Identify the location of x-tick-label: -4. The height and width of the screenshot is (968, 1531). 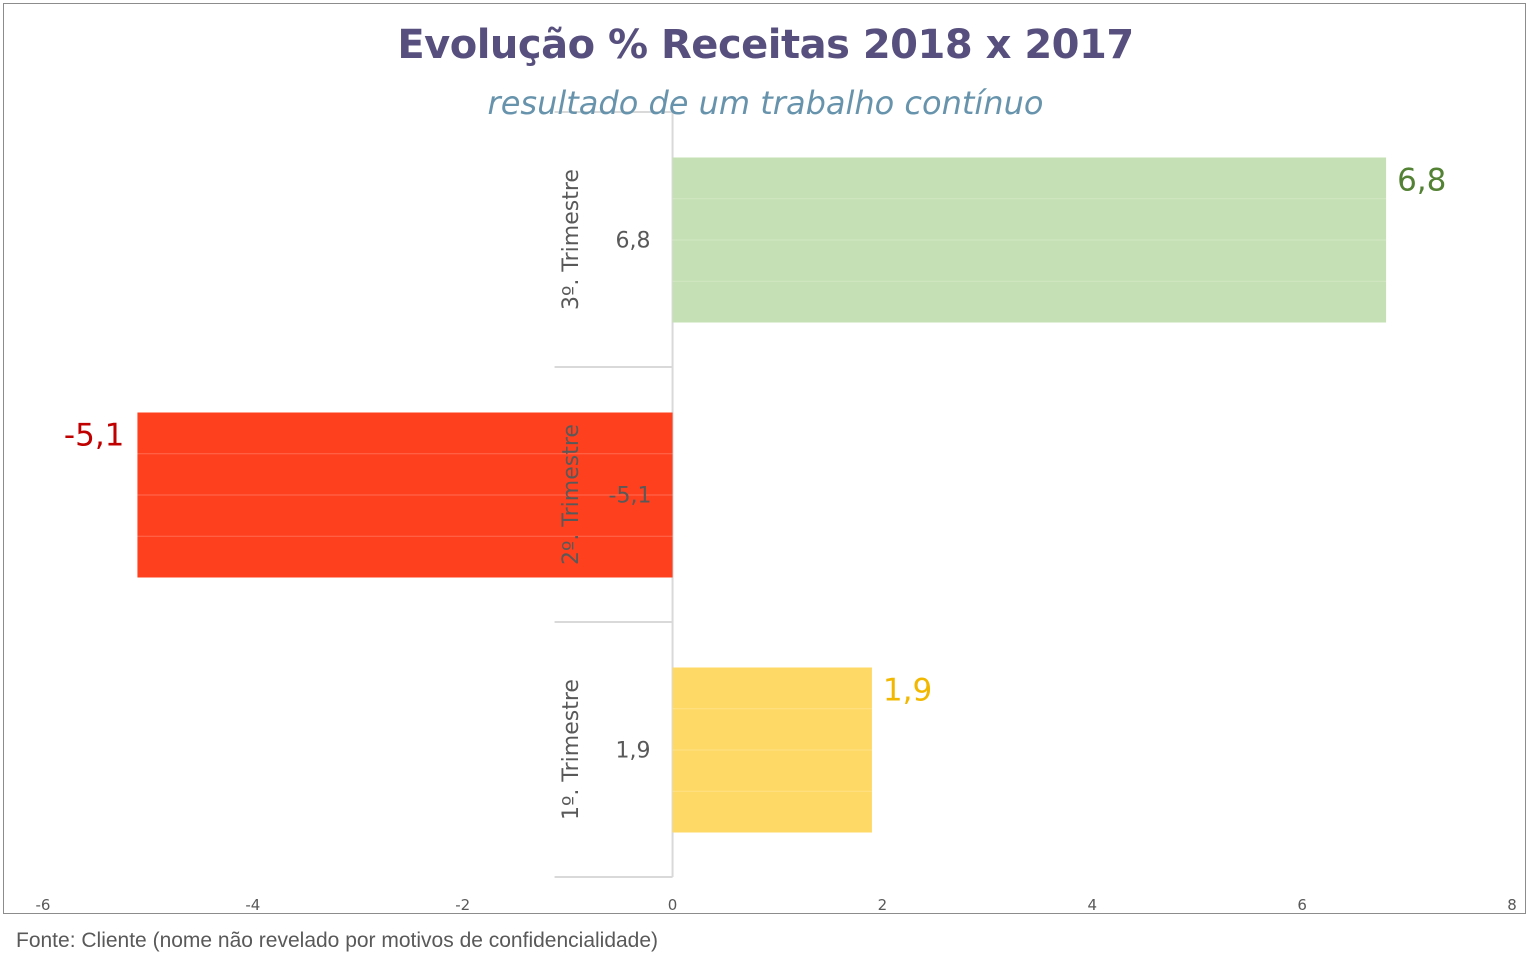
(252, 905).